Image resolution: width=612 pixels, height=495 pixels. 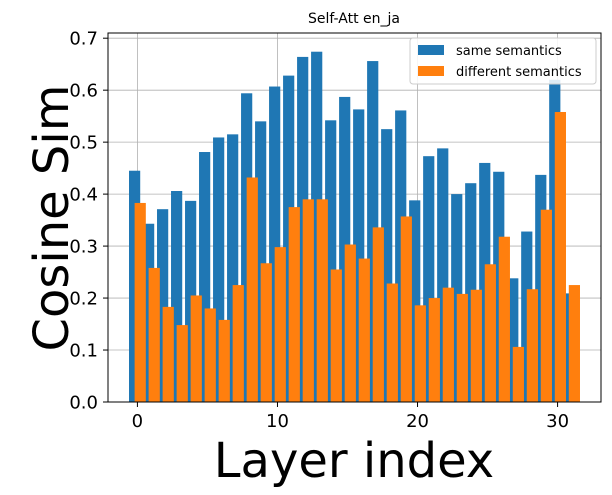 I want to click on y-tick-label: 0.1, so click(x=83, y=351).